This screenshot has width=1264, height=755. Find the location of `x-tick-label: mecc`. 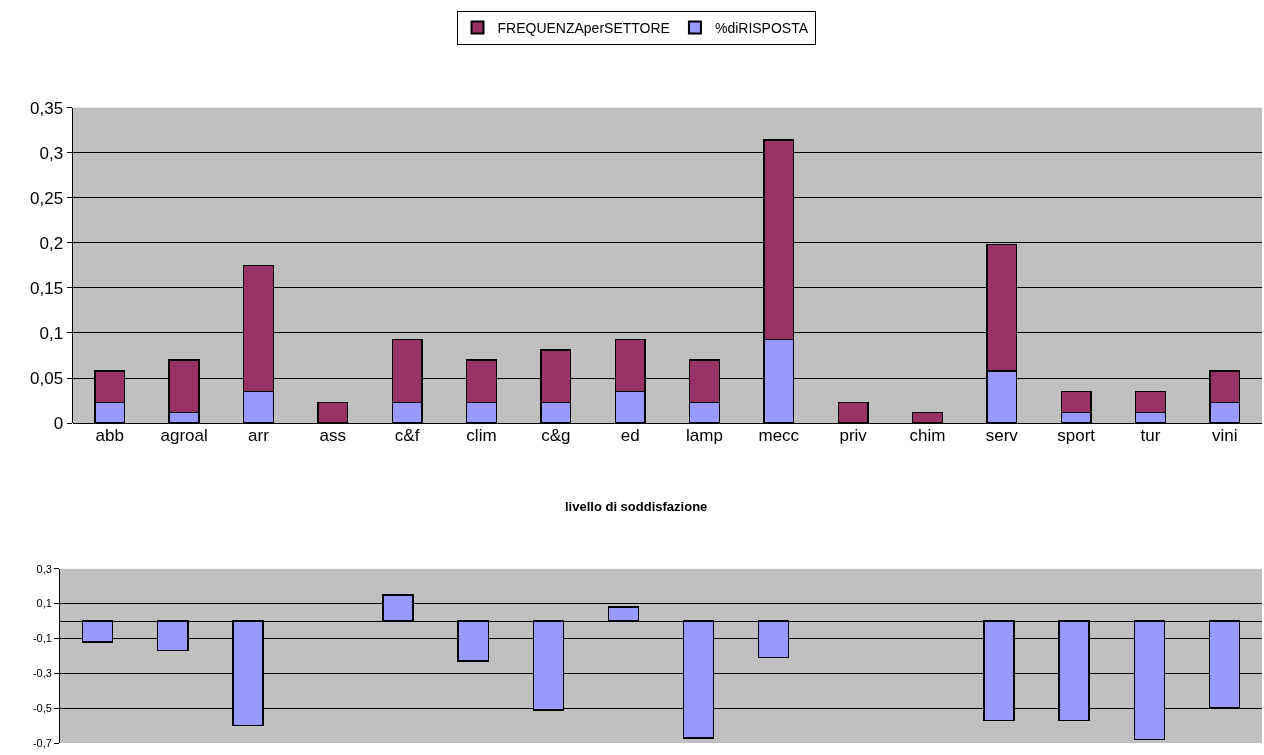

x-tick-label: mecc is located at coordinates (779, 436).